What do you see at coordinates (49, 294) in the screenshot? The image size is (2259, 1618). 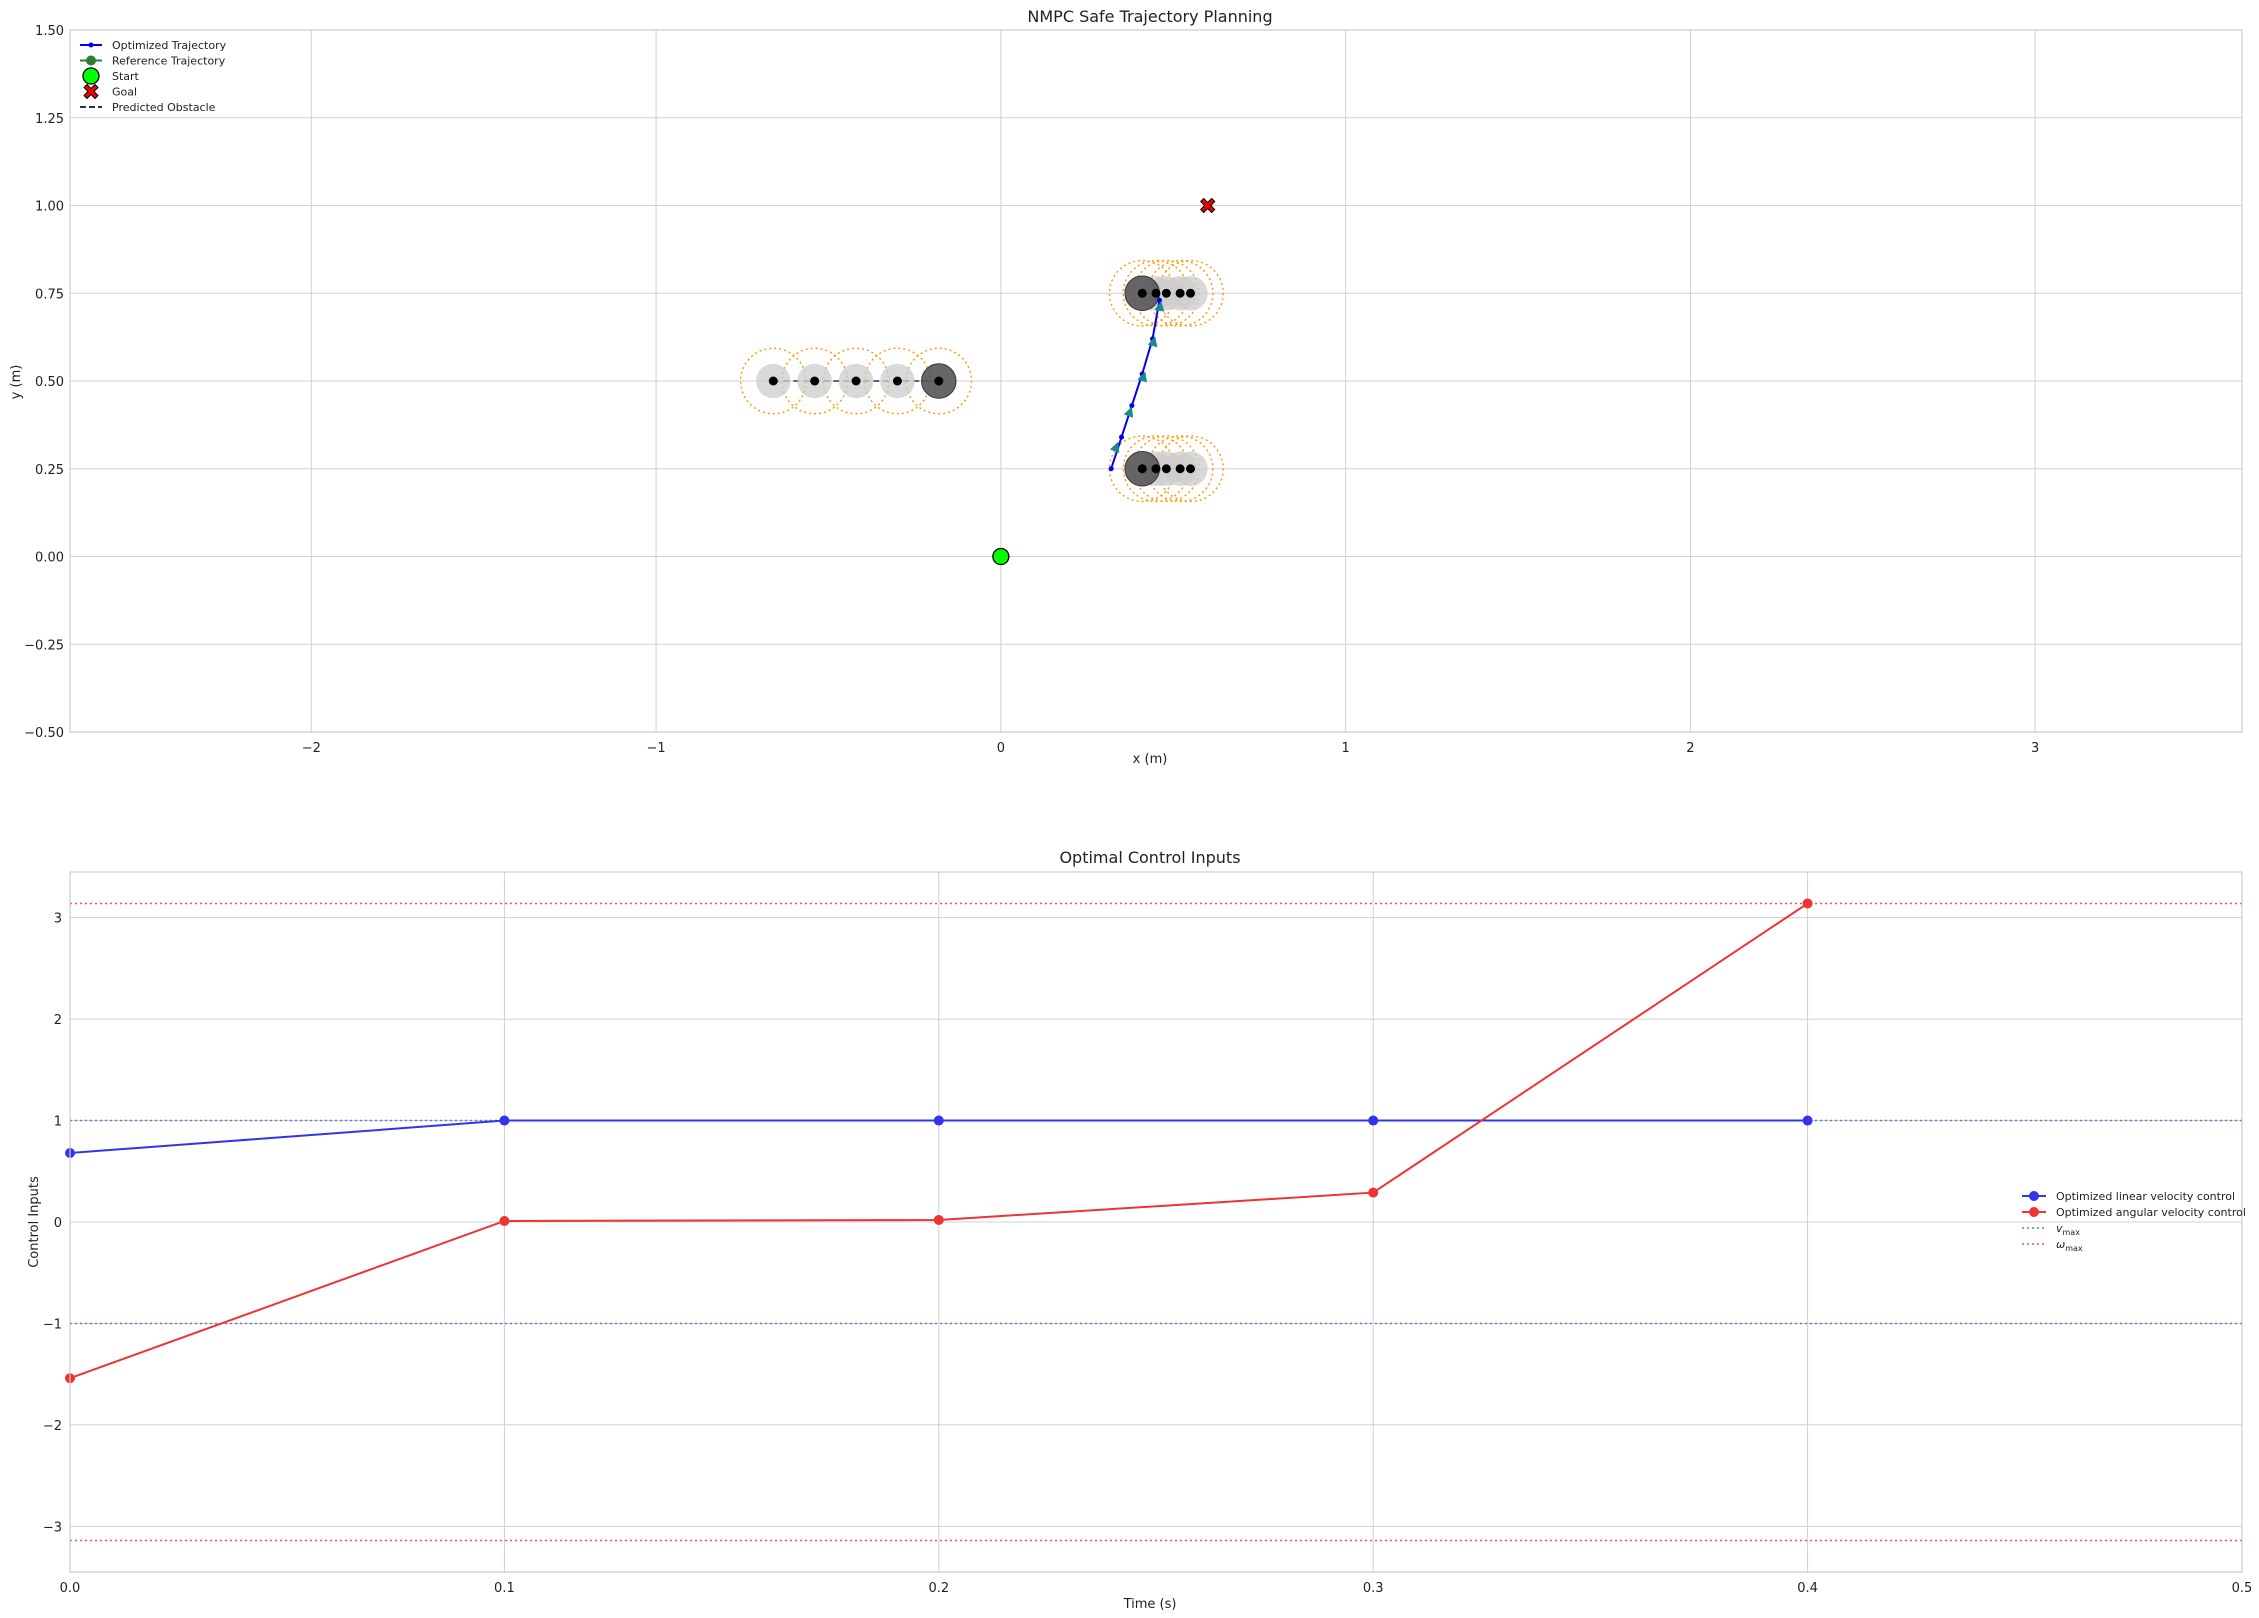 I see `y-tick-label: 0.75` at bounding box center [49, 294].